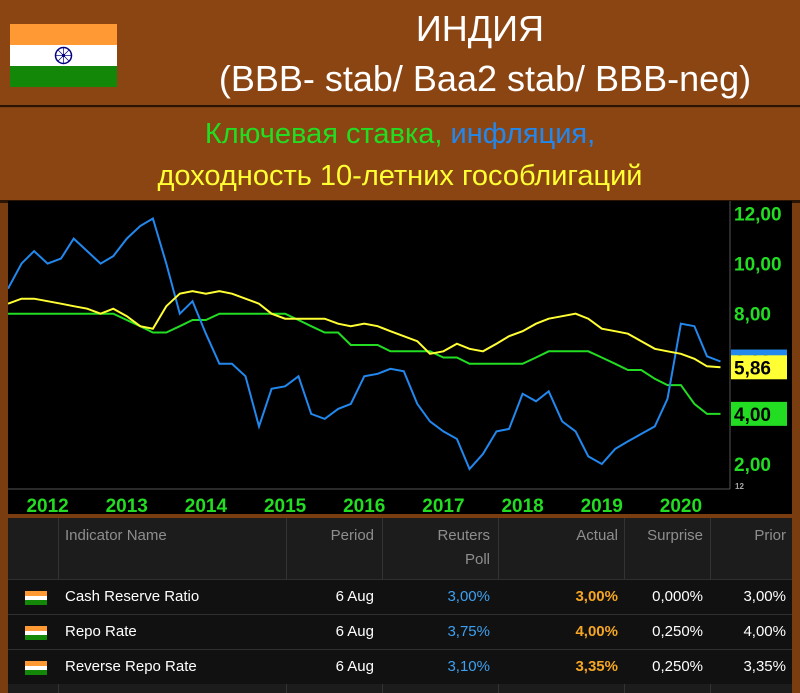 This screenshot has height=693, width=800. Describe the element at coordinates (752, 465) in the screenshot. I see `y-tick-label: 2,00` at that location.